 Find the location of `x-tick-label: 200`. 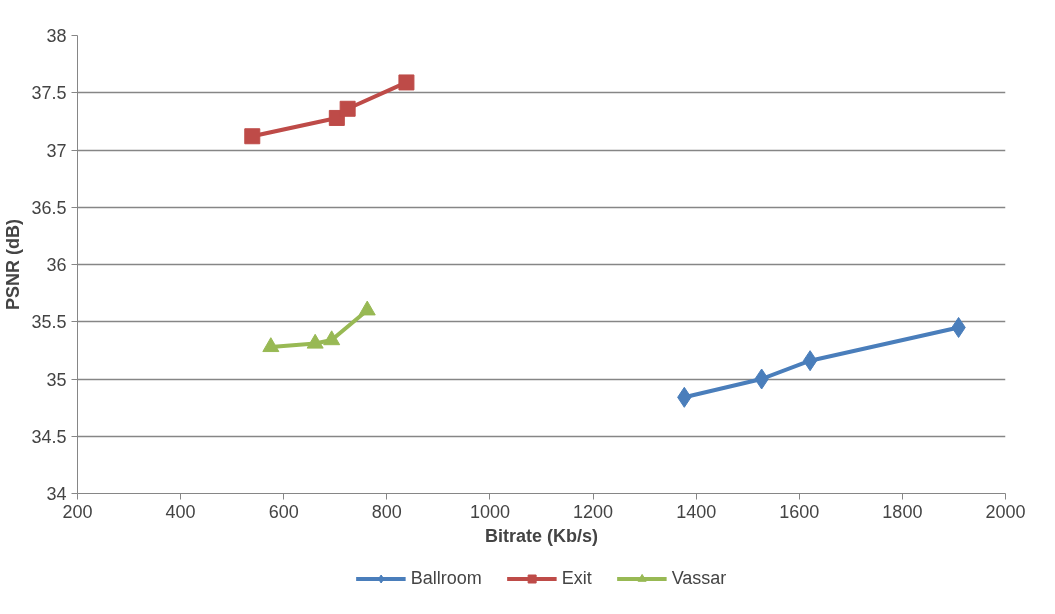

x-tick-label: 200 is located at coordinates (77, 511).